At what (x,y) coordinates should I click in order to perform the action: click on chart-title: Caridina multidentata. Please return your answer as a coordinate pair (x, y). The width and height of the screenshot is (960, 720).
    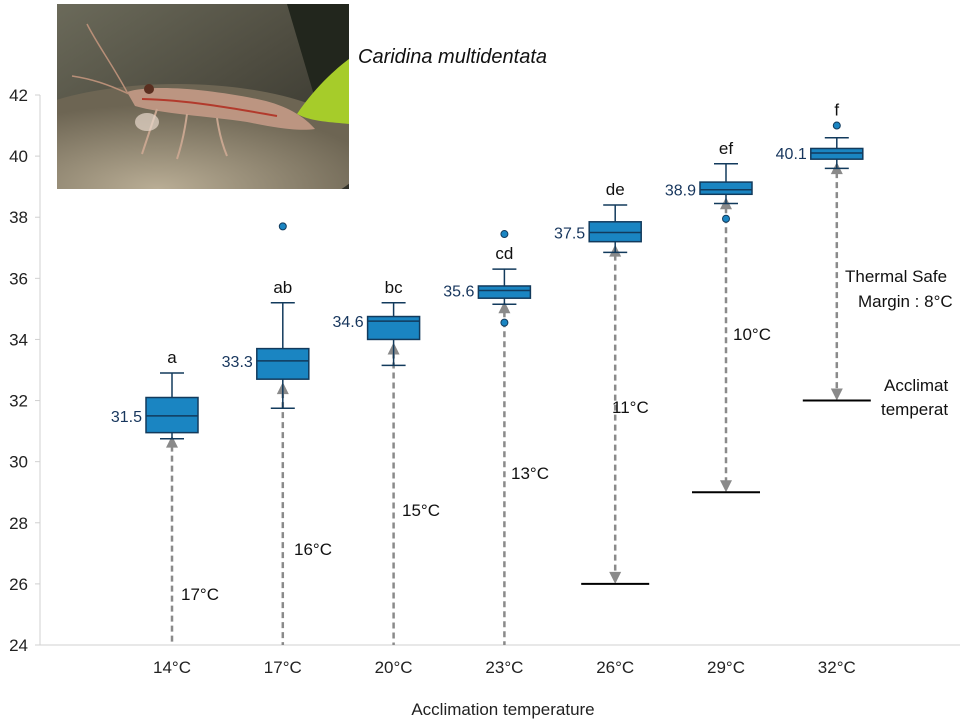
    Looking at the image, I should click on (452, 57).